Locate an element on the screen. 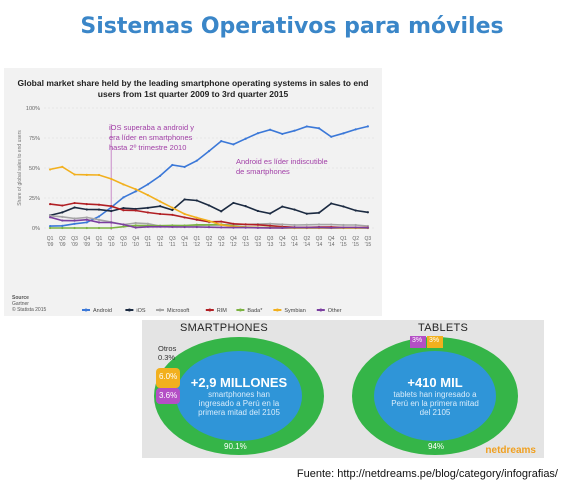  x-tick-label: Q2'11 is located at coordinates (160, 242).